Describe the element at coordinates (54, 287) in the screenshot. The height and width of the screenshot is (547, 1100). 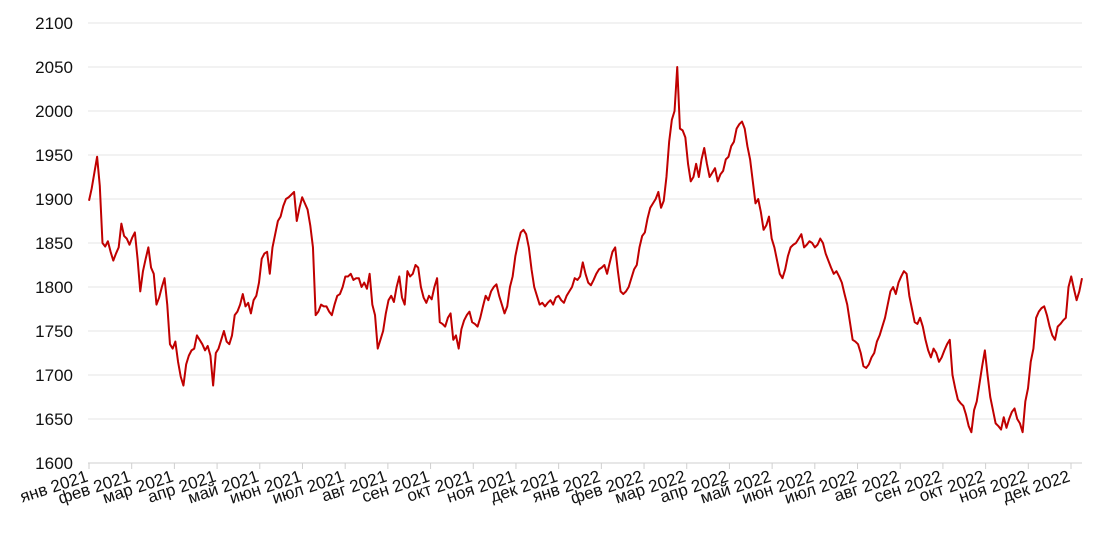
I see `y-tick-label: 1800` at that location.